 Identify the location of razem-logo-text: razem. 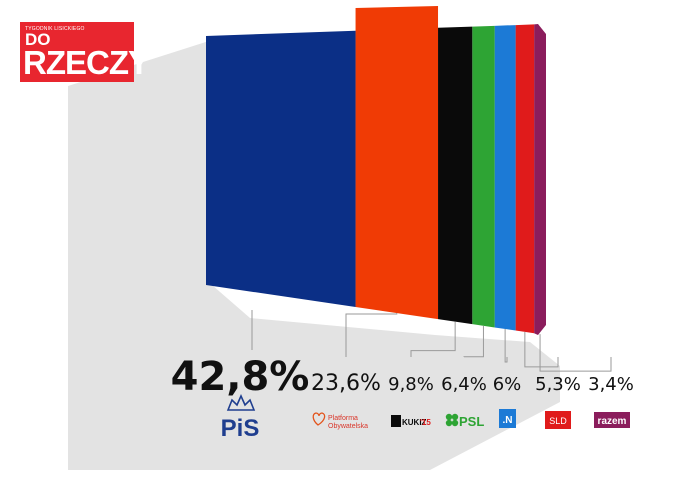
(612, 421).